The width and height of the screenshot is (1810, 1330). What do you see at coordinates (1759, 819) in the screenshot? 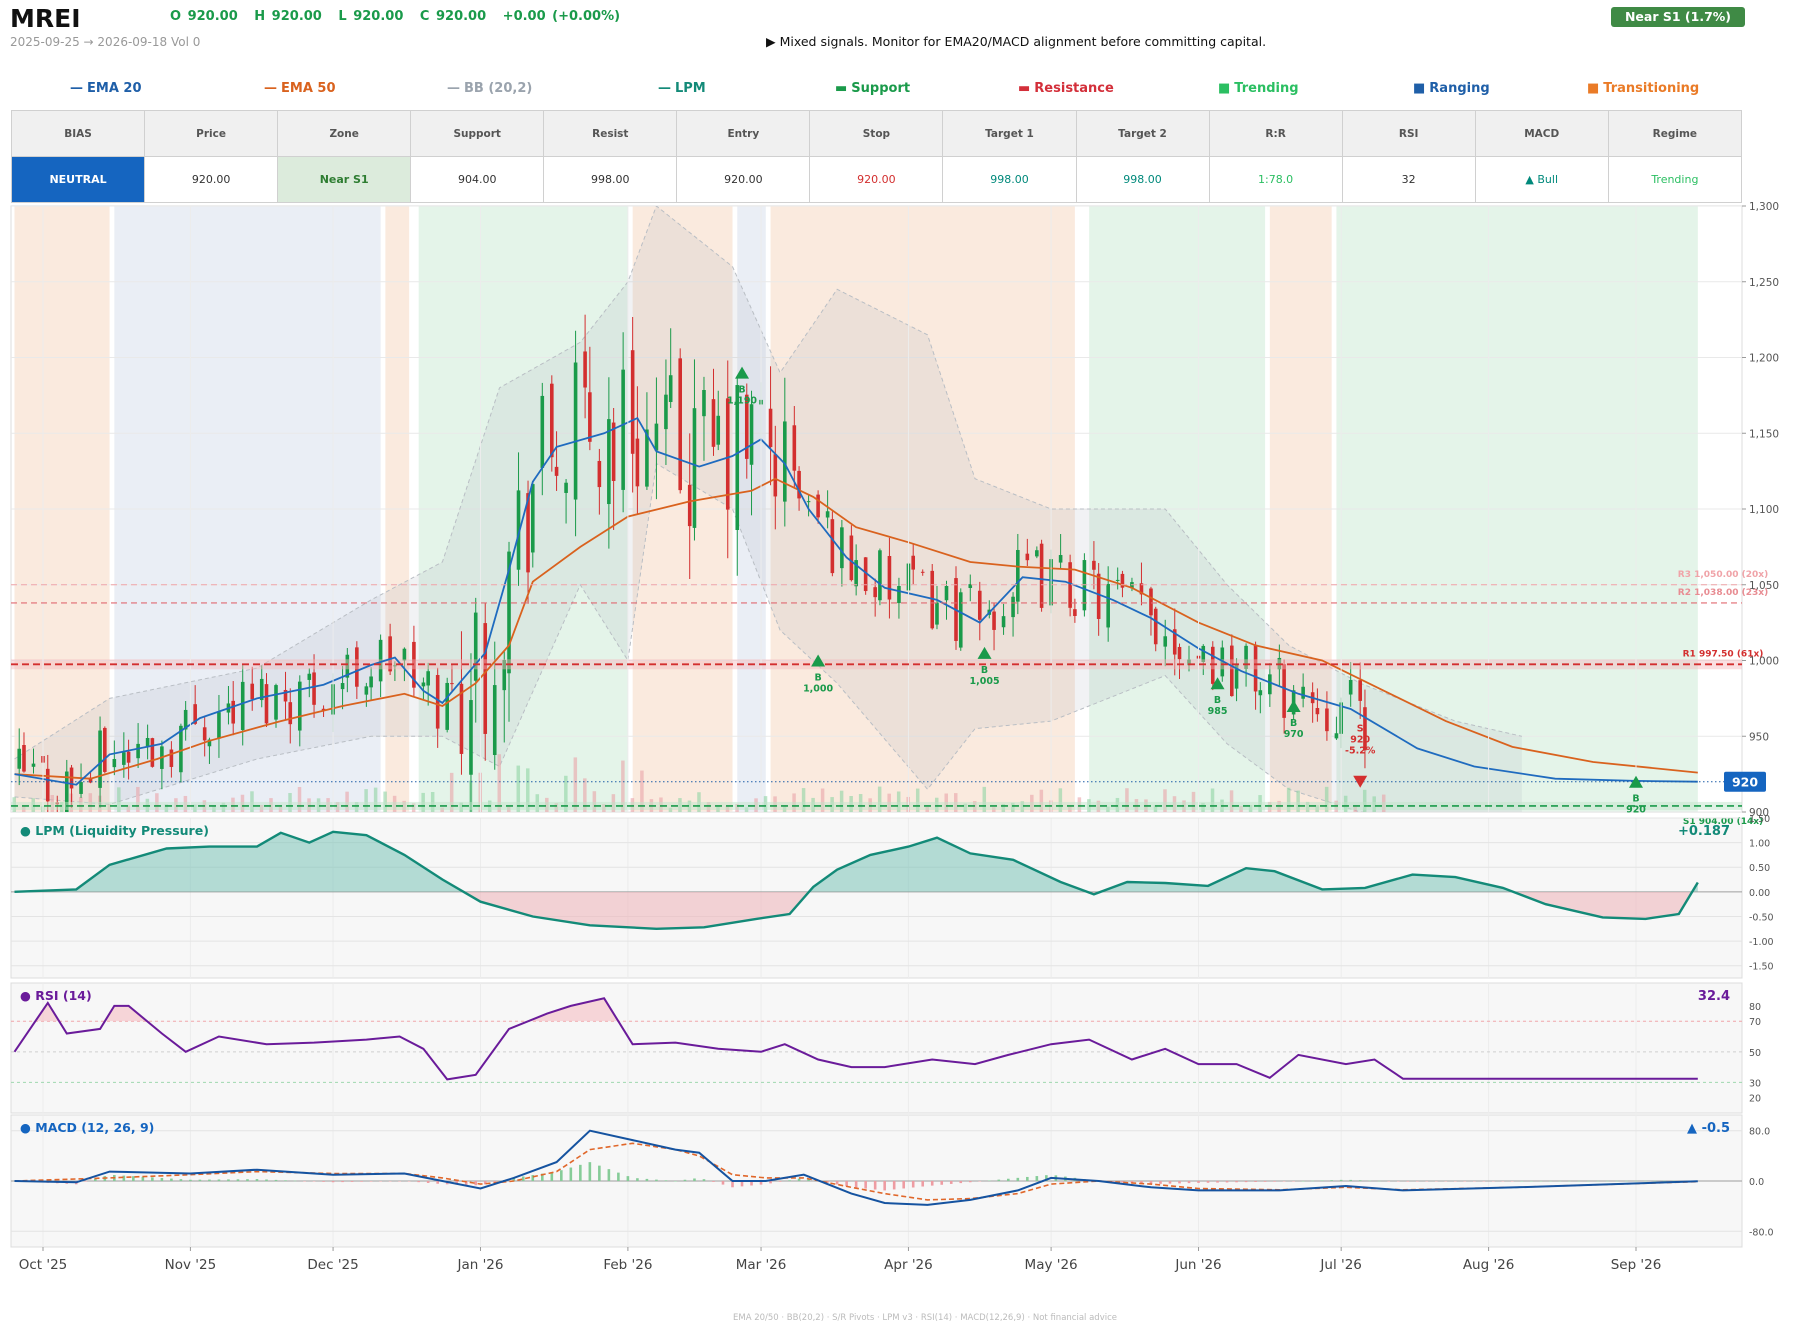
I see `lpm-tick-label: 1.50` at bounding box center [1759, 819].